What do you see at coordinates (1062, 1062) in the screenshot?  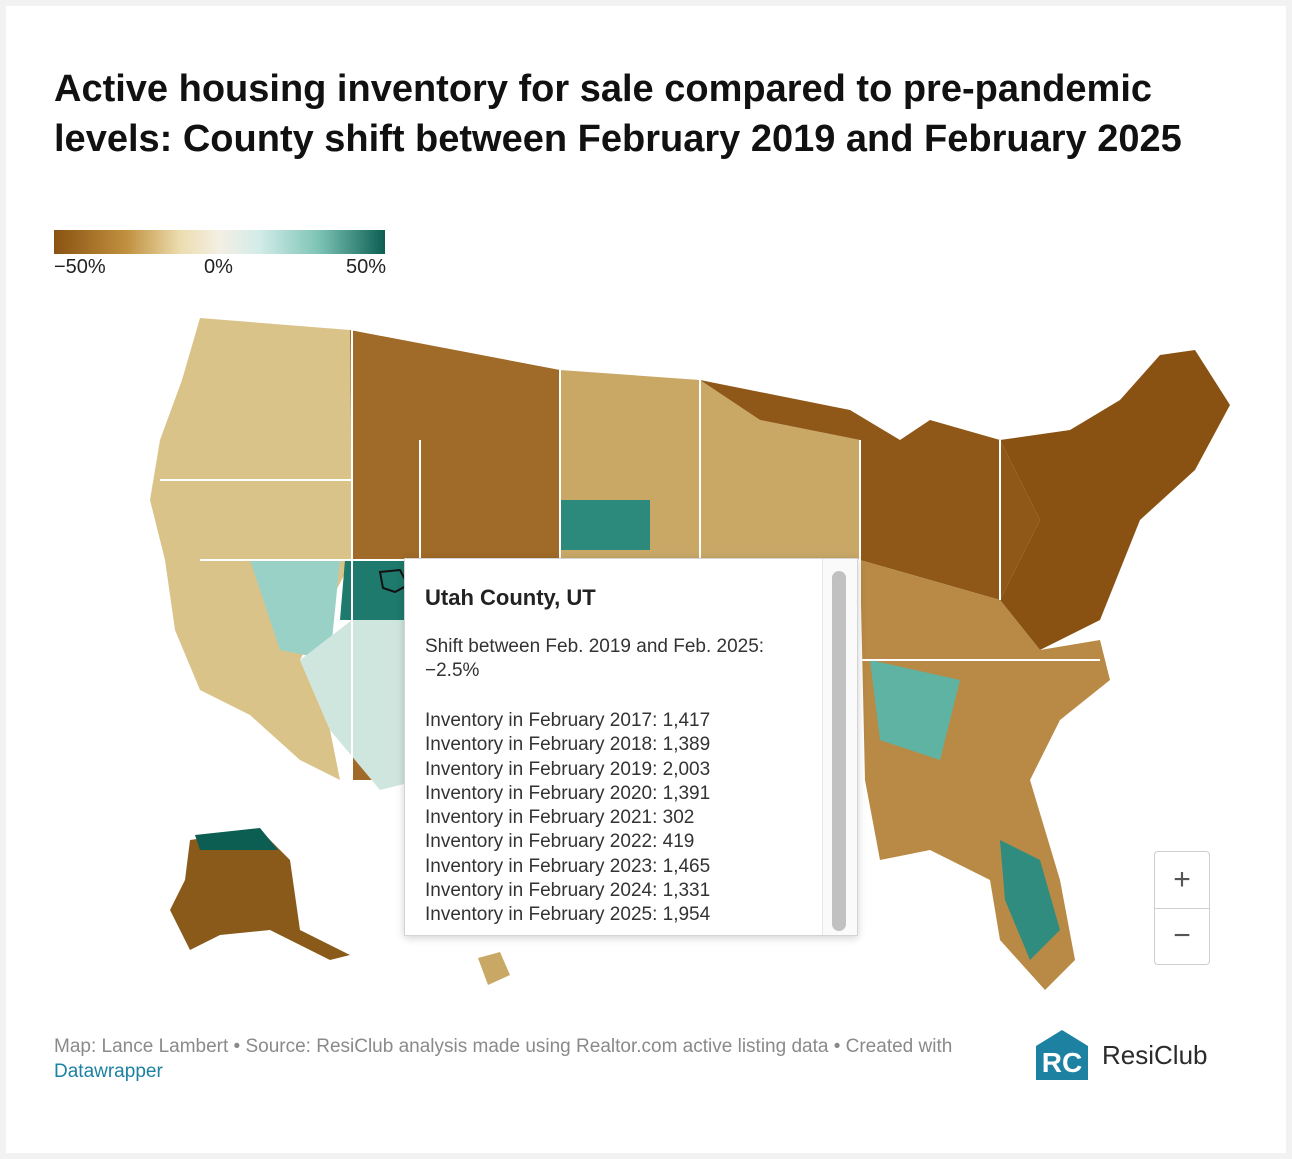 I see `logo-mark-letters: RC` at bounding box center [1062, 1062].